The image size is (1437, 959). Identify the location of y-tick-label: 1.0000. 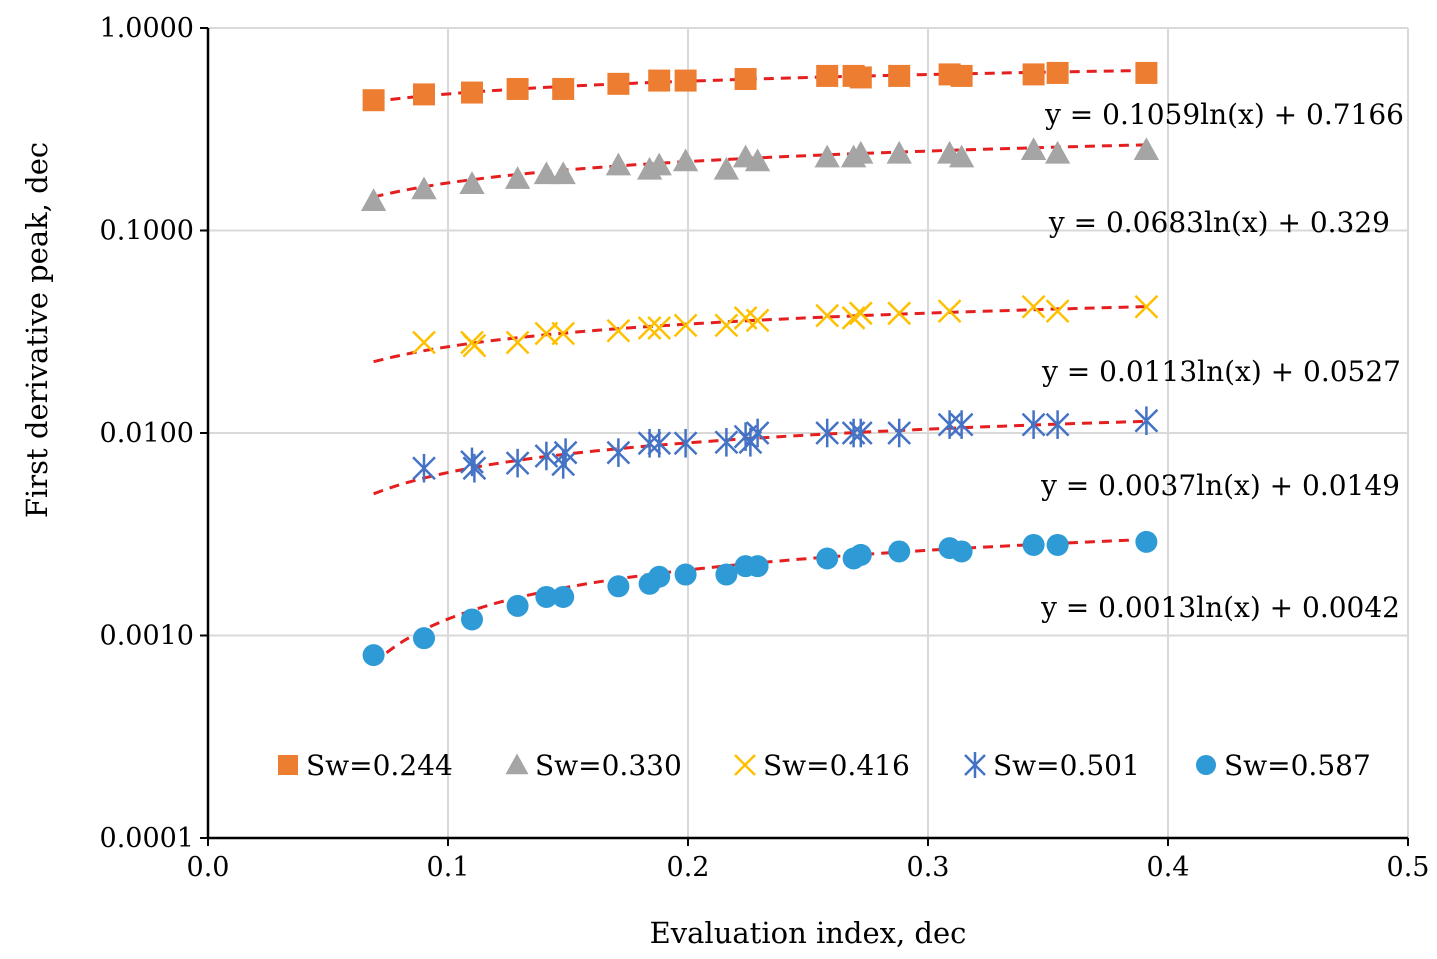
(147, 28).